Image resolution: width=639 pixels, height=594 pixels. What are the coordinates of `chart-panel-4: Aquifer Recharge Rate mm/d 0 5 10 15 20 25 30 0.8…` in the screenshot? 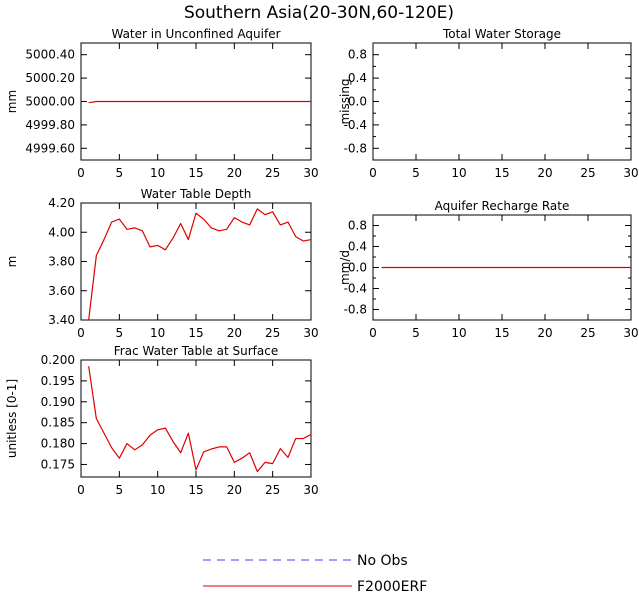 It's located at (488, 269).